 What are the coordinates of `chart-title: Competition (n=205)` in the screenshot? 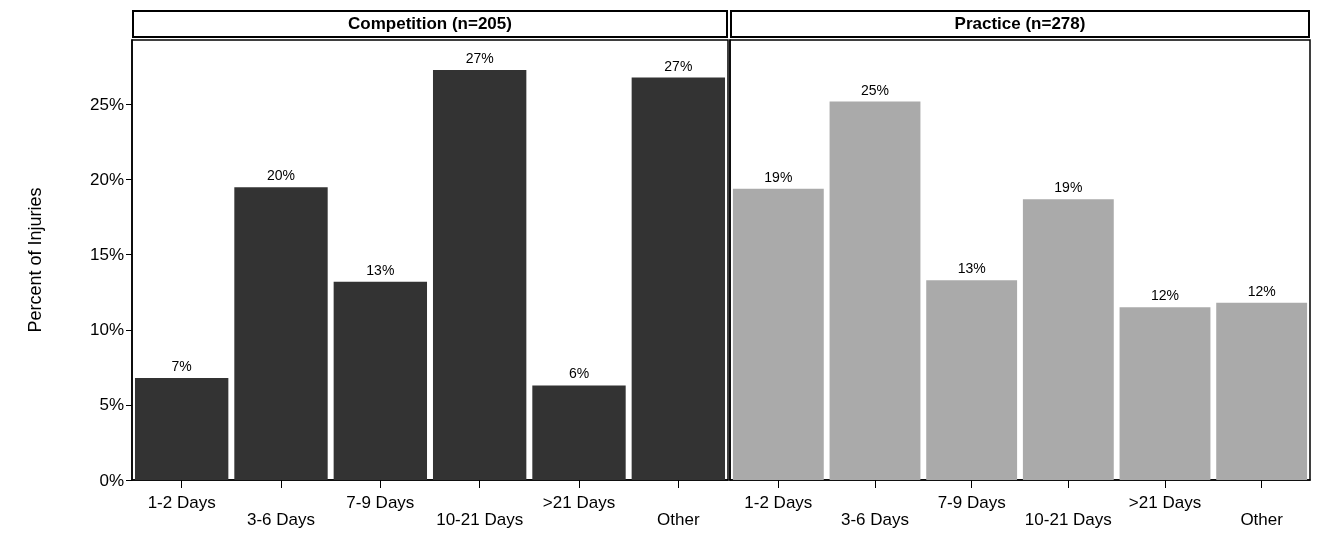 It's located at (430, 24).